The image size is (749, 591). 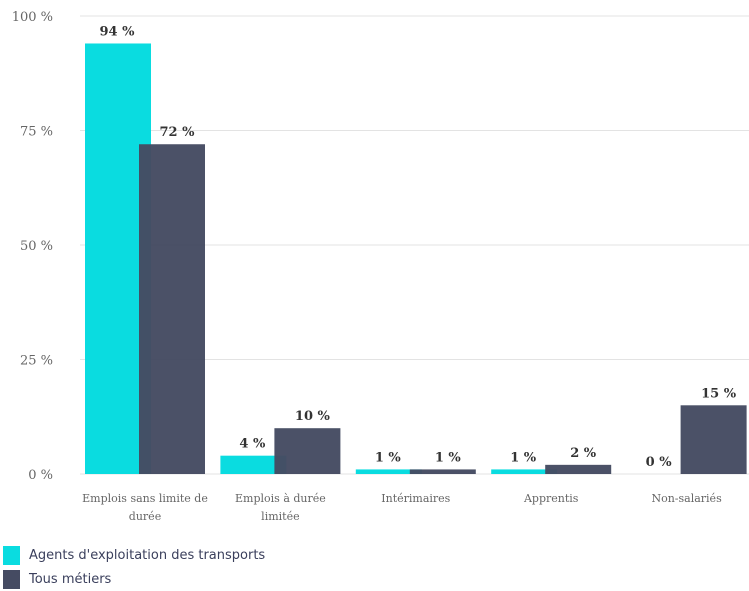 I want to click on legend-item-series-1: Agents d'exploitation des transports, so click(x=134, y=555).